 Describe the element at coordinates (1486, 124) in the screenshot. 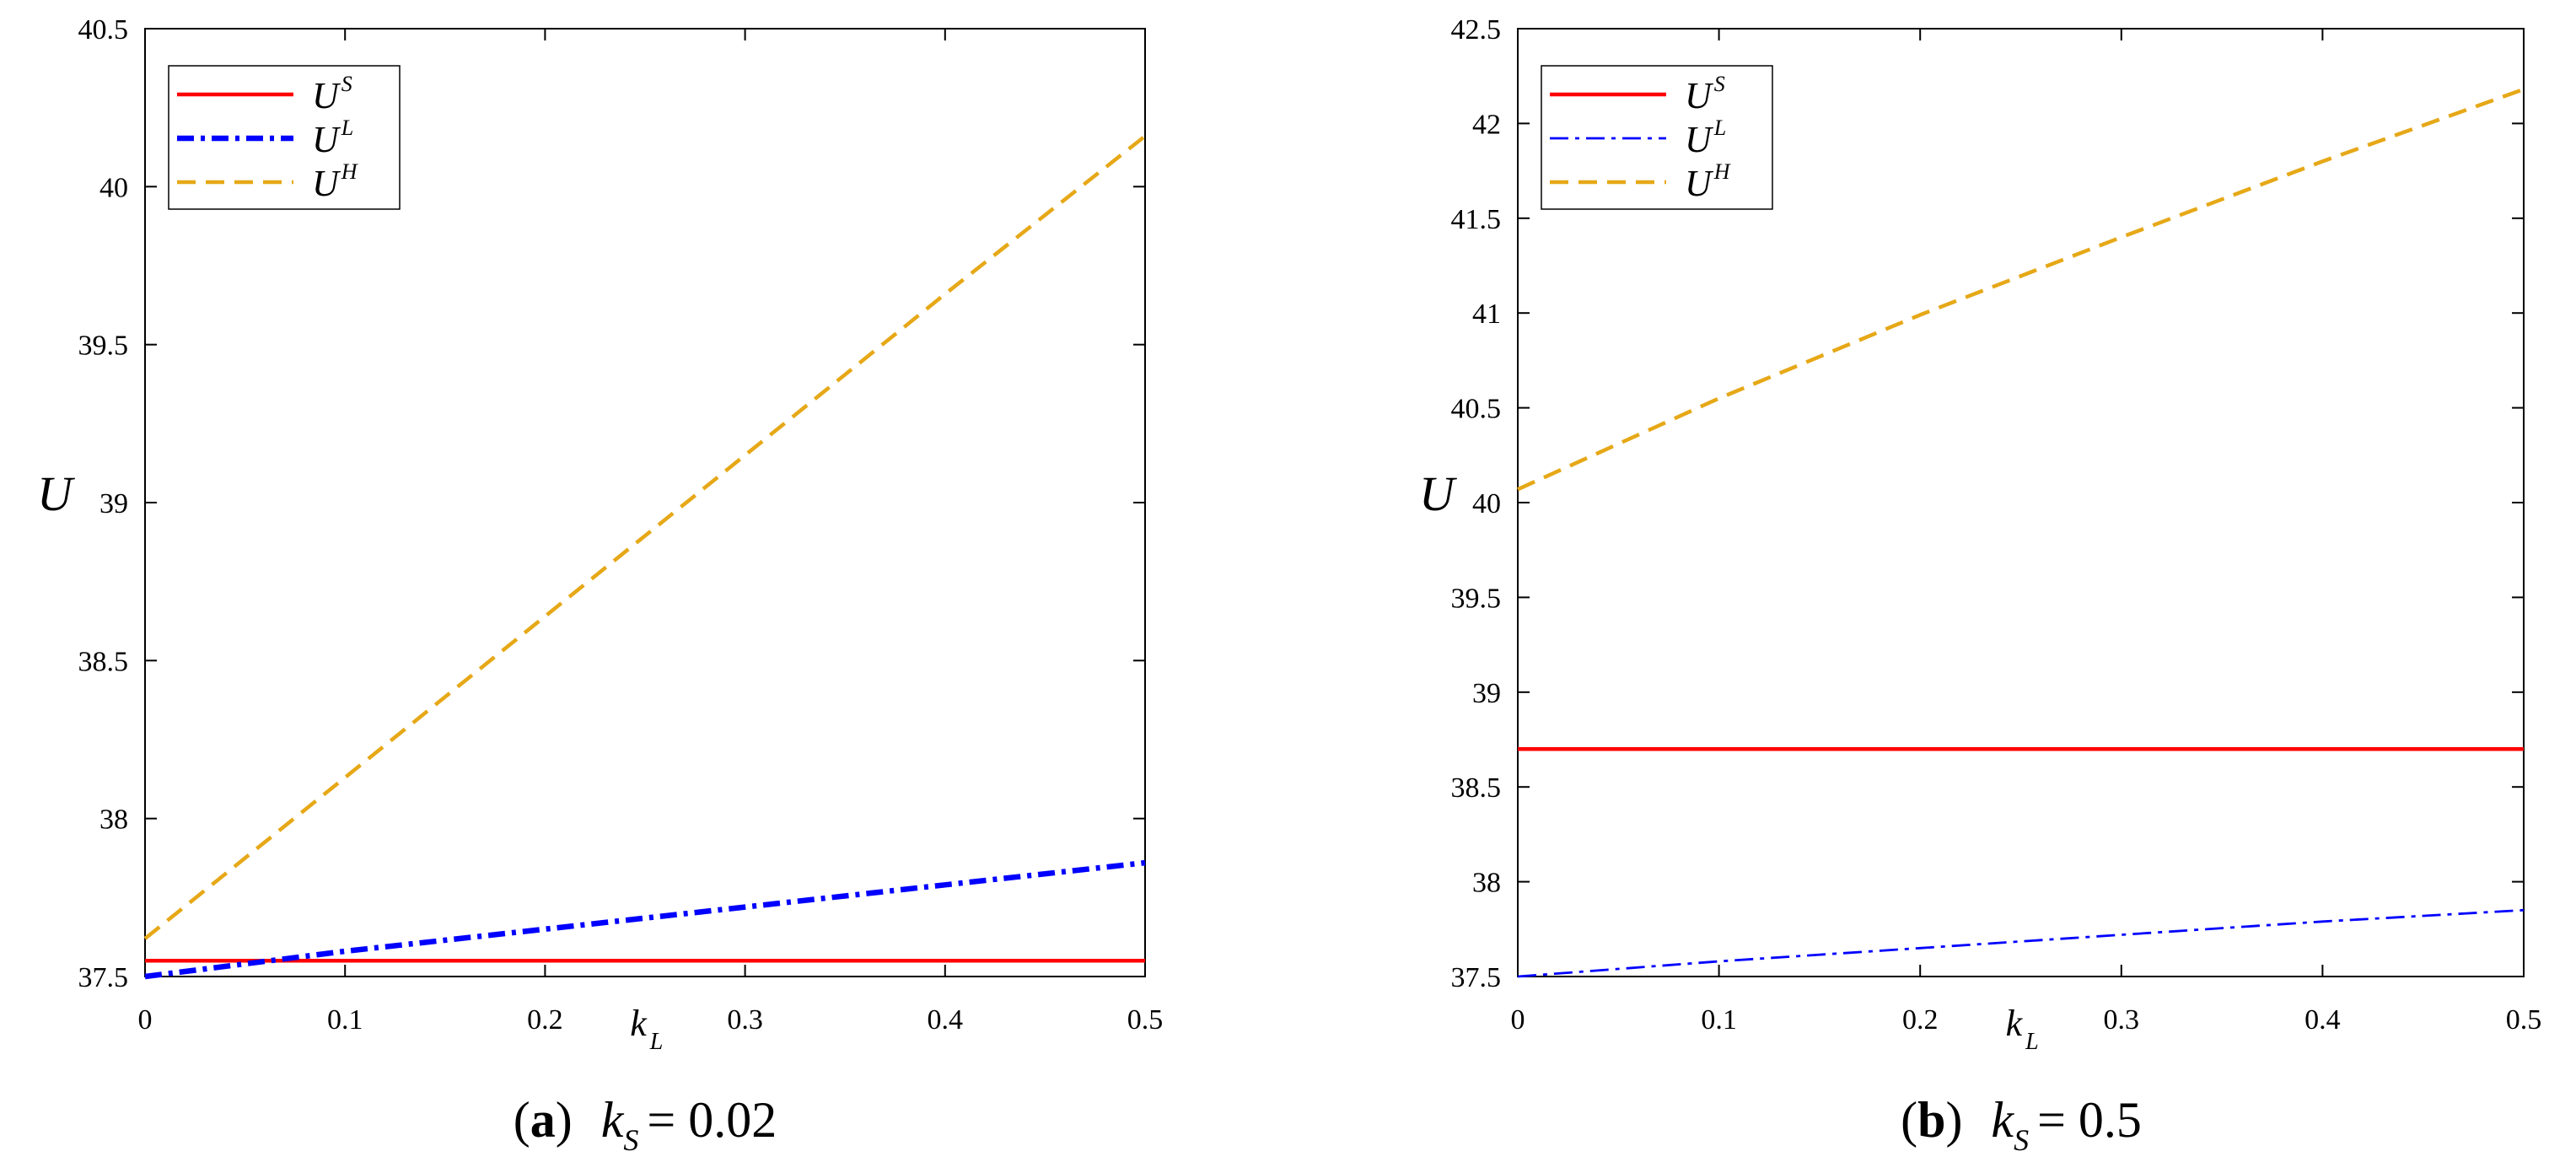

I see `y-tick-label: 42` at that location.